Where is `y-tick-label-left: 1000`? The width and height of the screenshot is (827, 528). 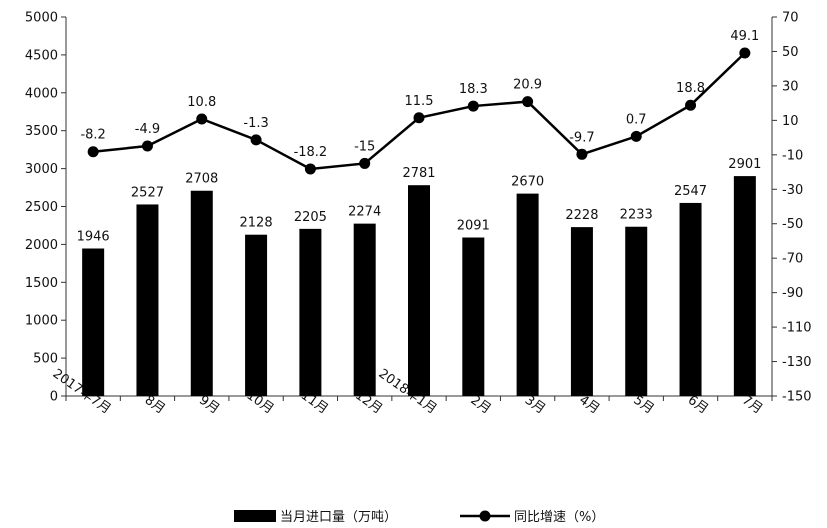
y-tick-label-left: 1000 is located at coordinates (41, 321).